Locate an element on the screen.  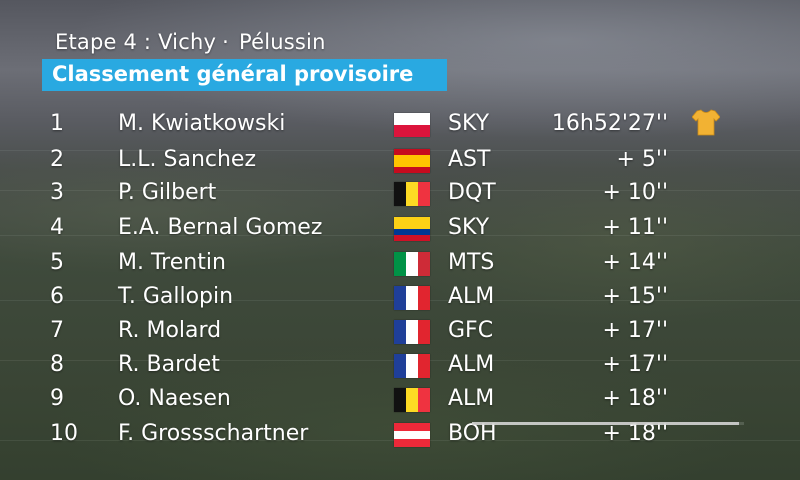
table-row: 4 E.A. Bernal Gomez SKY + 11'' is located at coordinates (400, 229).